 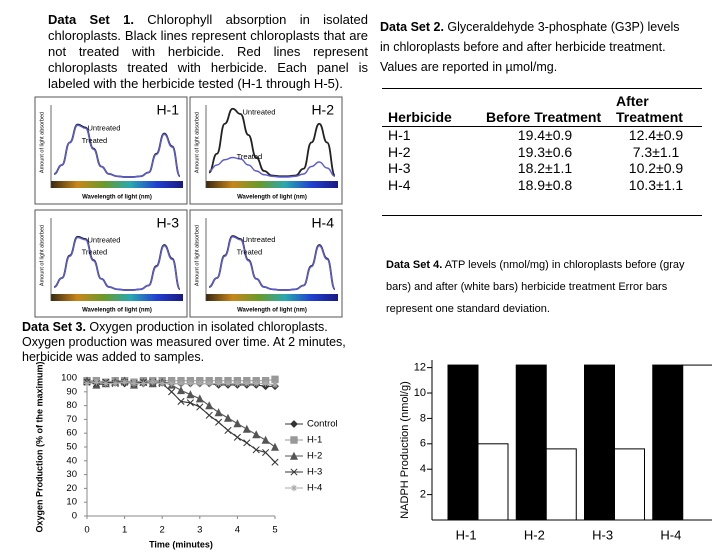 I want to click on x-tick-label: H-1, so click(x=466, y=534).